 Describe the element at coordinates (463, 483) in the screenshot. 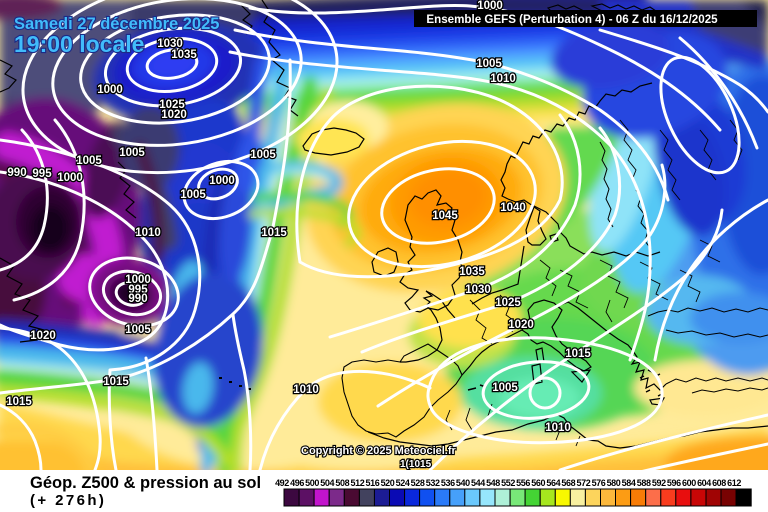

I see `svg-text: 540` at that location.